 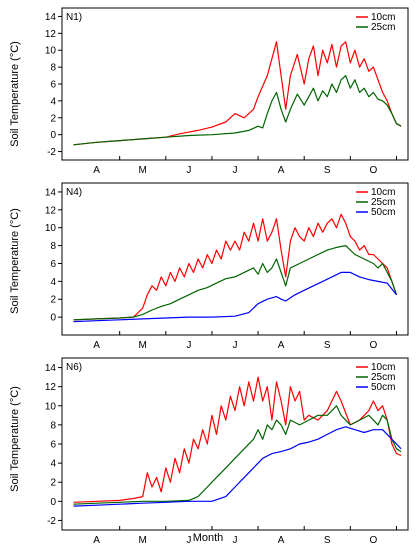 I want to click on series-line-10cm, so click(x=237, y=93).